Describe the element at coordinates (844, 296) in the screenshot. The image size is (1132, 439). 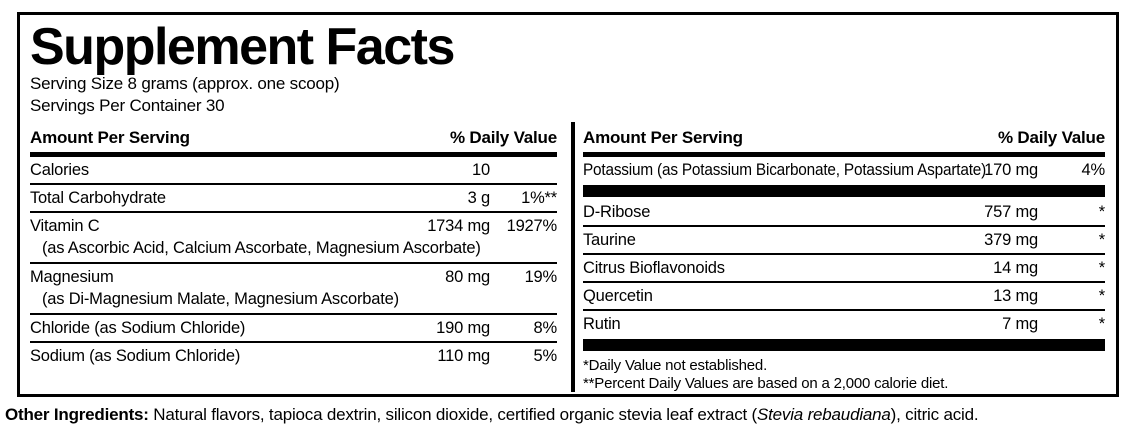
I see `row-quercetin: Quercetin 13 mg *` at that location.